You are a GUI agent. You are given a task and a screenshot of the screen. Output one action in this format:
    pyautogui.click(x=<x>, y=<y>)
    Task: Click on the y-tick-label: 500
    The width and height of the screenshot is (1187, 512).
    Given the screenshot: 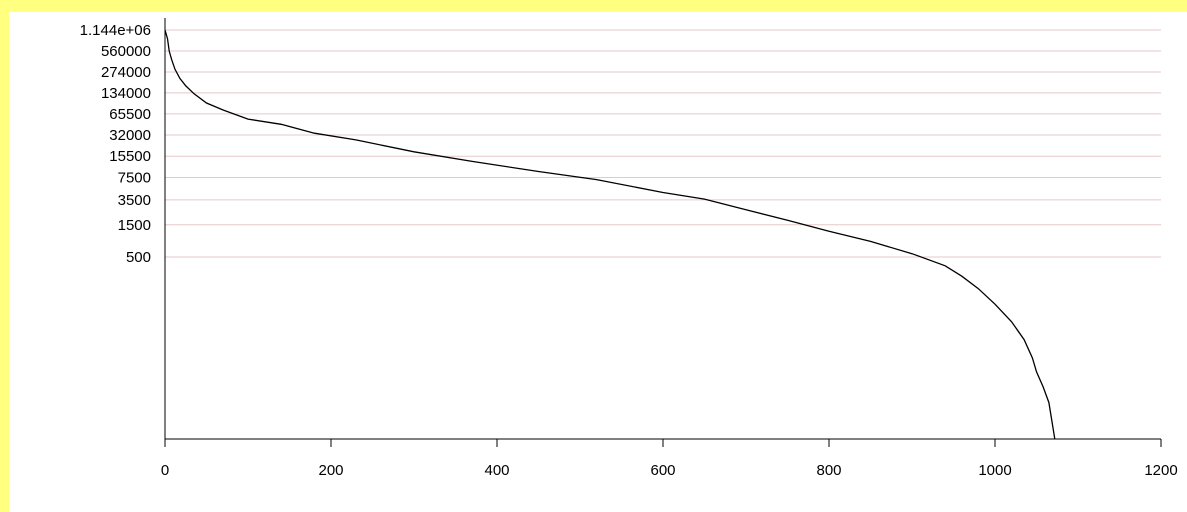 What is the action you would take?
    pyautogui.click(x=138, y=257)
    